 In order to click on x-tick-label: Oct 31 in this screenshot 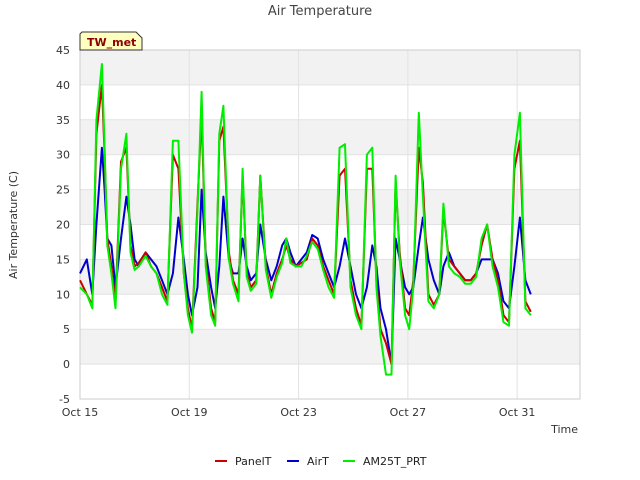, I will do `click(517, 412)`.